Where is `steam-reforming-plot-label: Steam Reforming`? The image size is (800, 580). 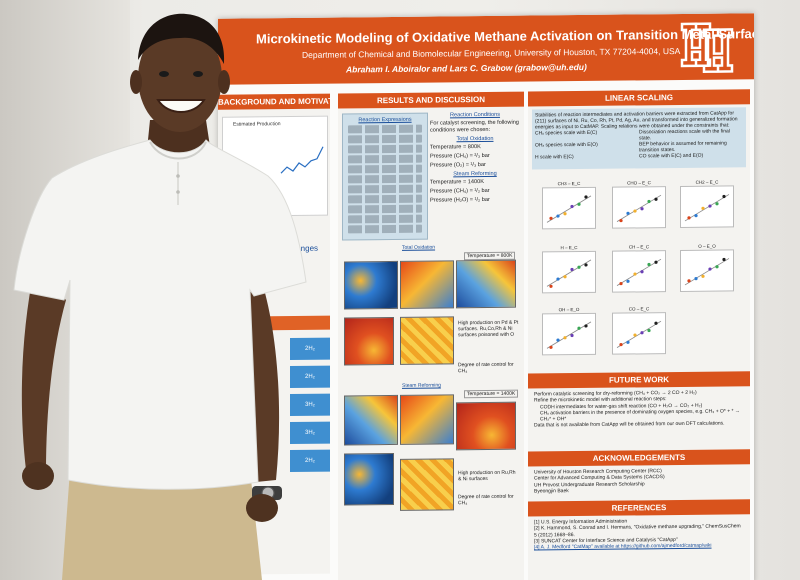
steam-reforming-plot-label: Steam Reforming is located at coordinates (421, 385).